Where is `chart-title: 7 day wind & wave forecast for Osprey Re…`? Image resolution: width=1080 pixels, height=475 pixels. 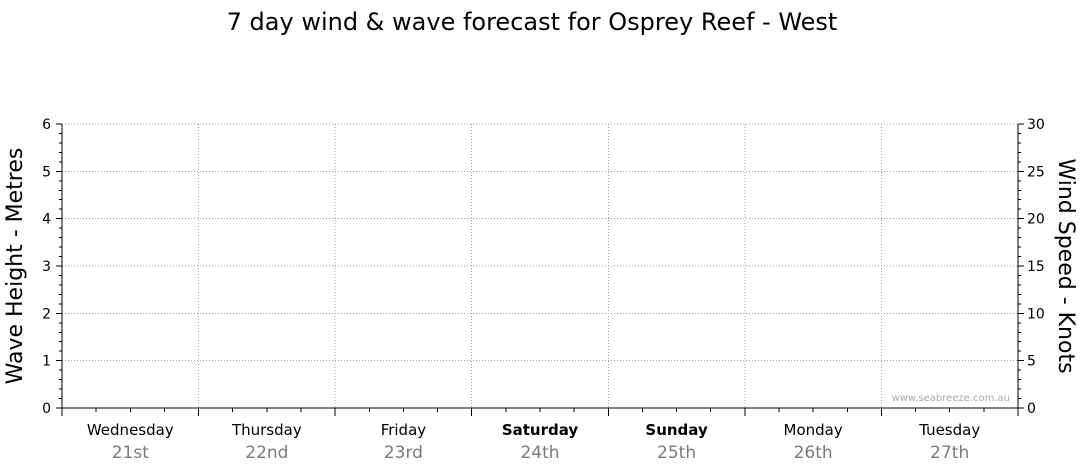
chart-title: 7 day wind & wave forecast for Osprey Re… is located at coordinates (532, 22).